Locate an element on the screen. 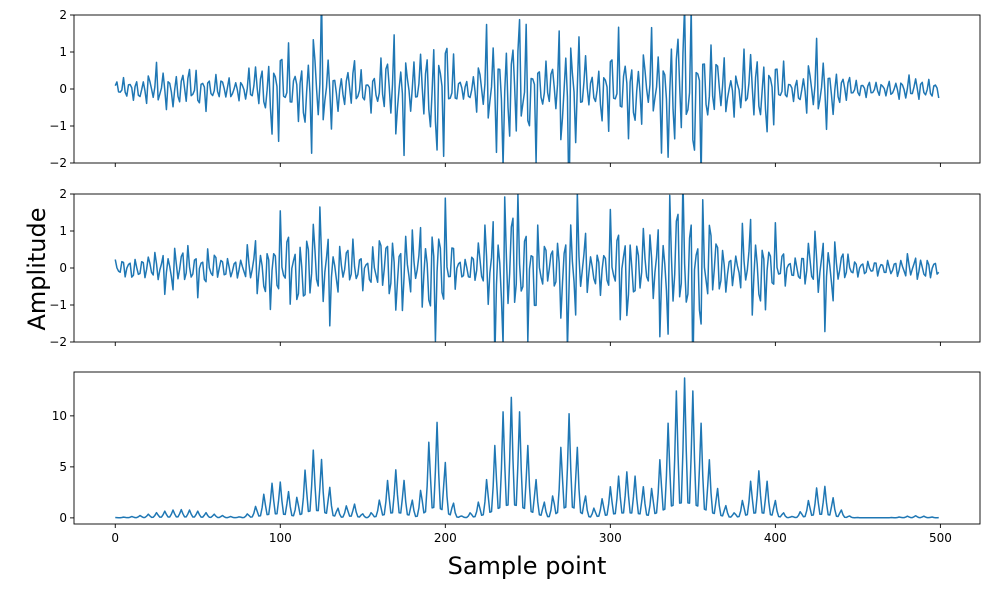  x-tick-label: 500 is located at coordinates (940, 538).